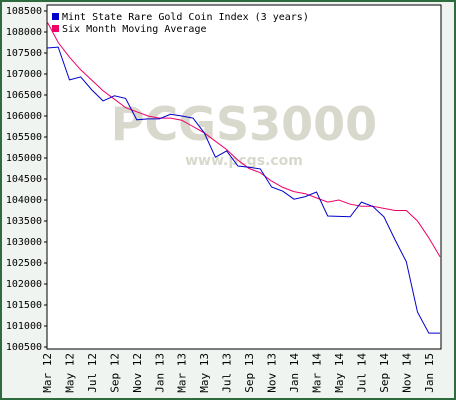 This screenshot has width=456, height=400. I want to click on y-tick-label: 107000, so click(24, 74).